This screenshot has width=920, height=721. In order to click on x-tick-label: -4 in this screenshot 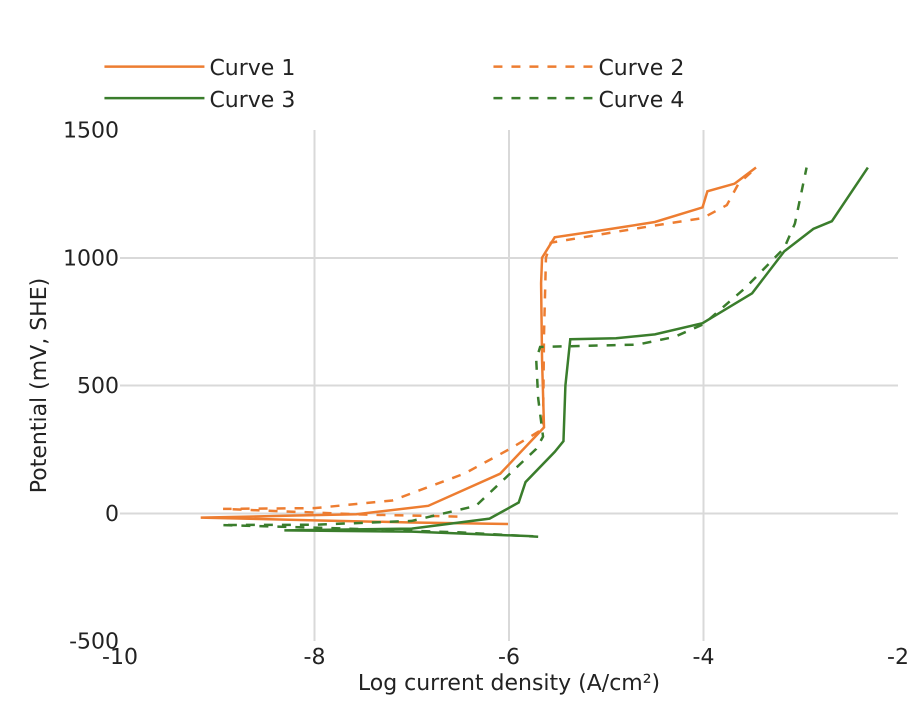, I will do `click(703, 657)`.